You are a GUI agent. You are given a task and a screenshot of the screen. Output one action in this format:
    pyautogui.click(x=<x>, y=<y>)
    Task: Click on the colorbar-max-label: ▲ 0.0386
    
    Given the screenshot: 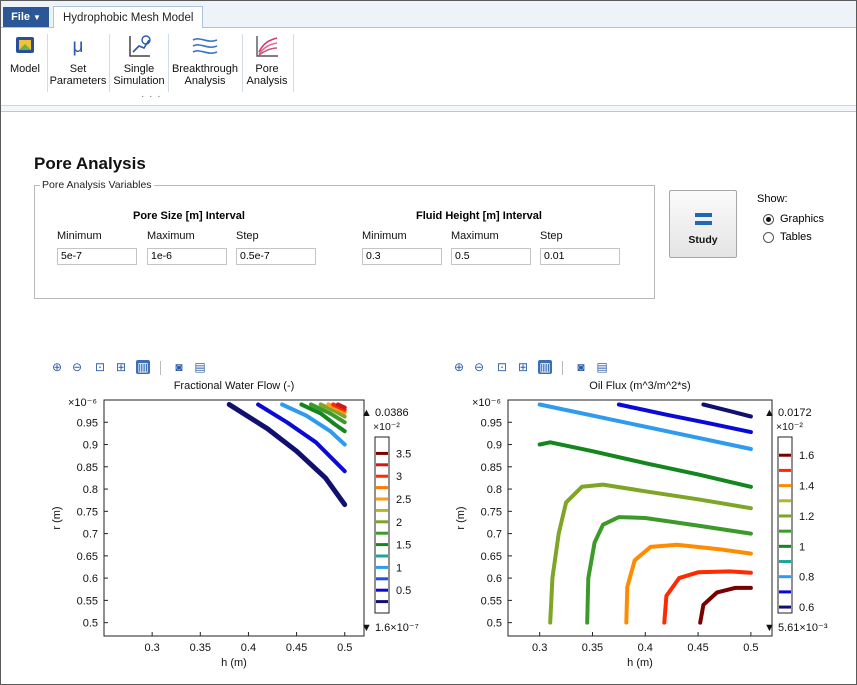 What is the action you would take?
    pyautogui.click(x=385, y=413)
    